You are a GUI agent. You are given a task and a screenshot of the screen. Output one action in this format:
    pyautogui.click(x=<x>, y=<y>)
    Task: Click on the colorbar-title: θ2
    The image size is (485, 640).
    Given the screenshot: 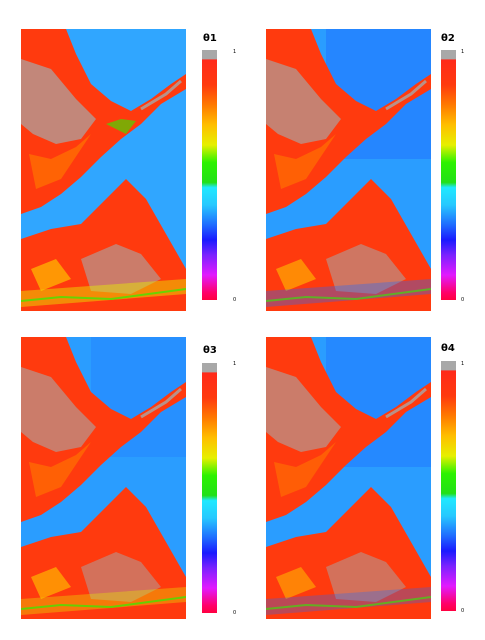 What is the action you would take?
    pyautogui.click(x=448, y=38)
    